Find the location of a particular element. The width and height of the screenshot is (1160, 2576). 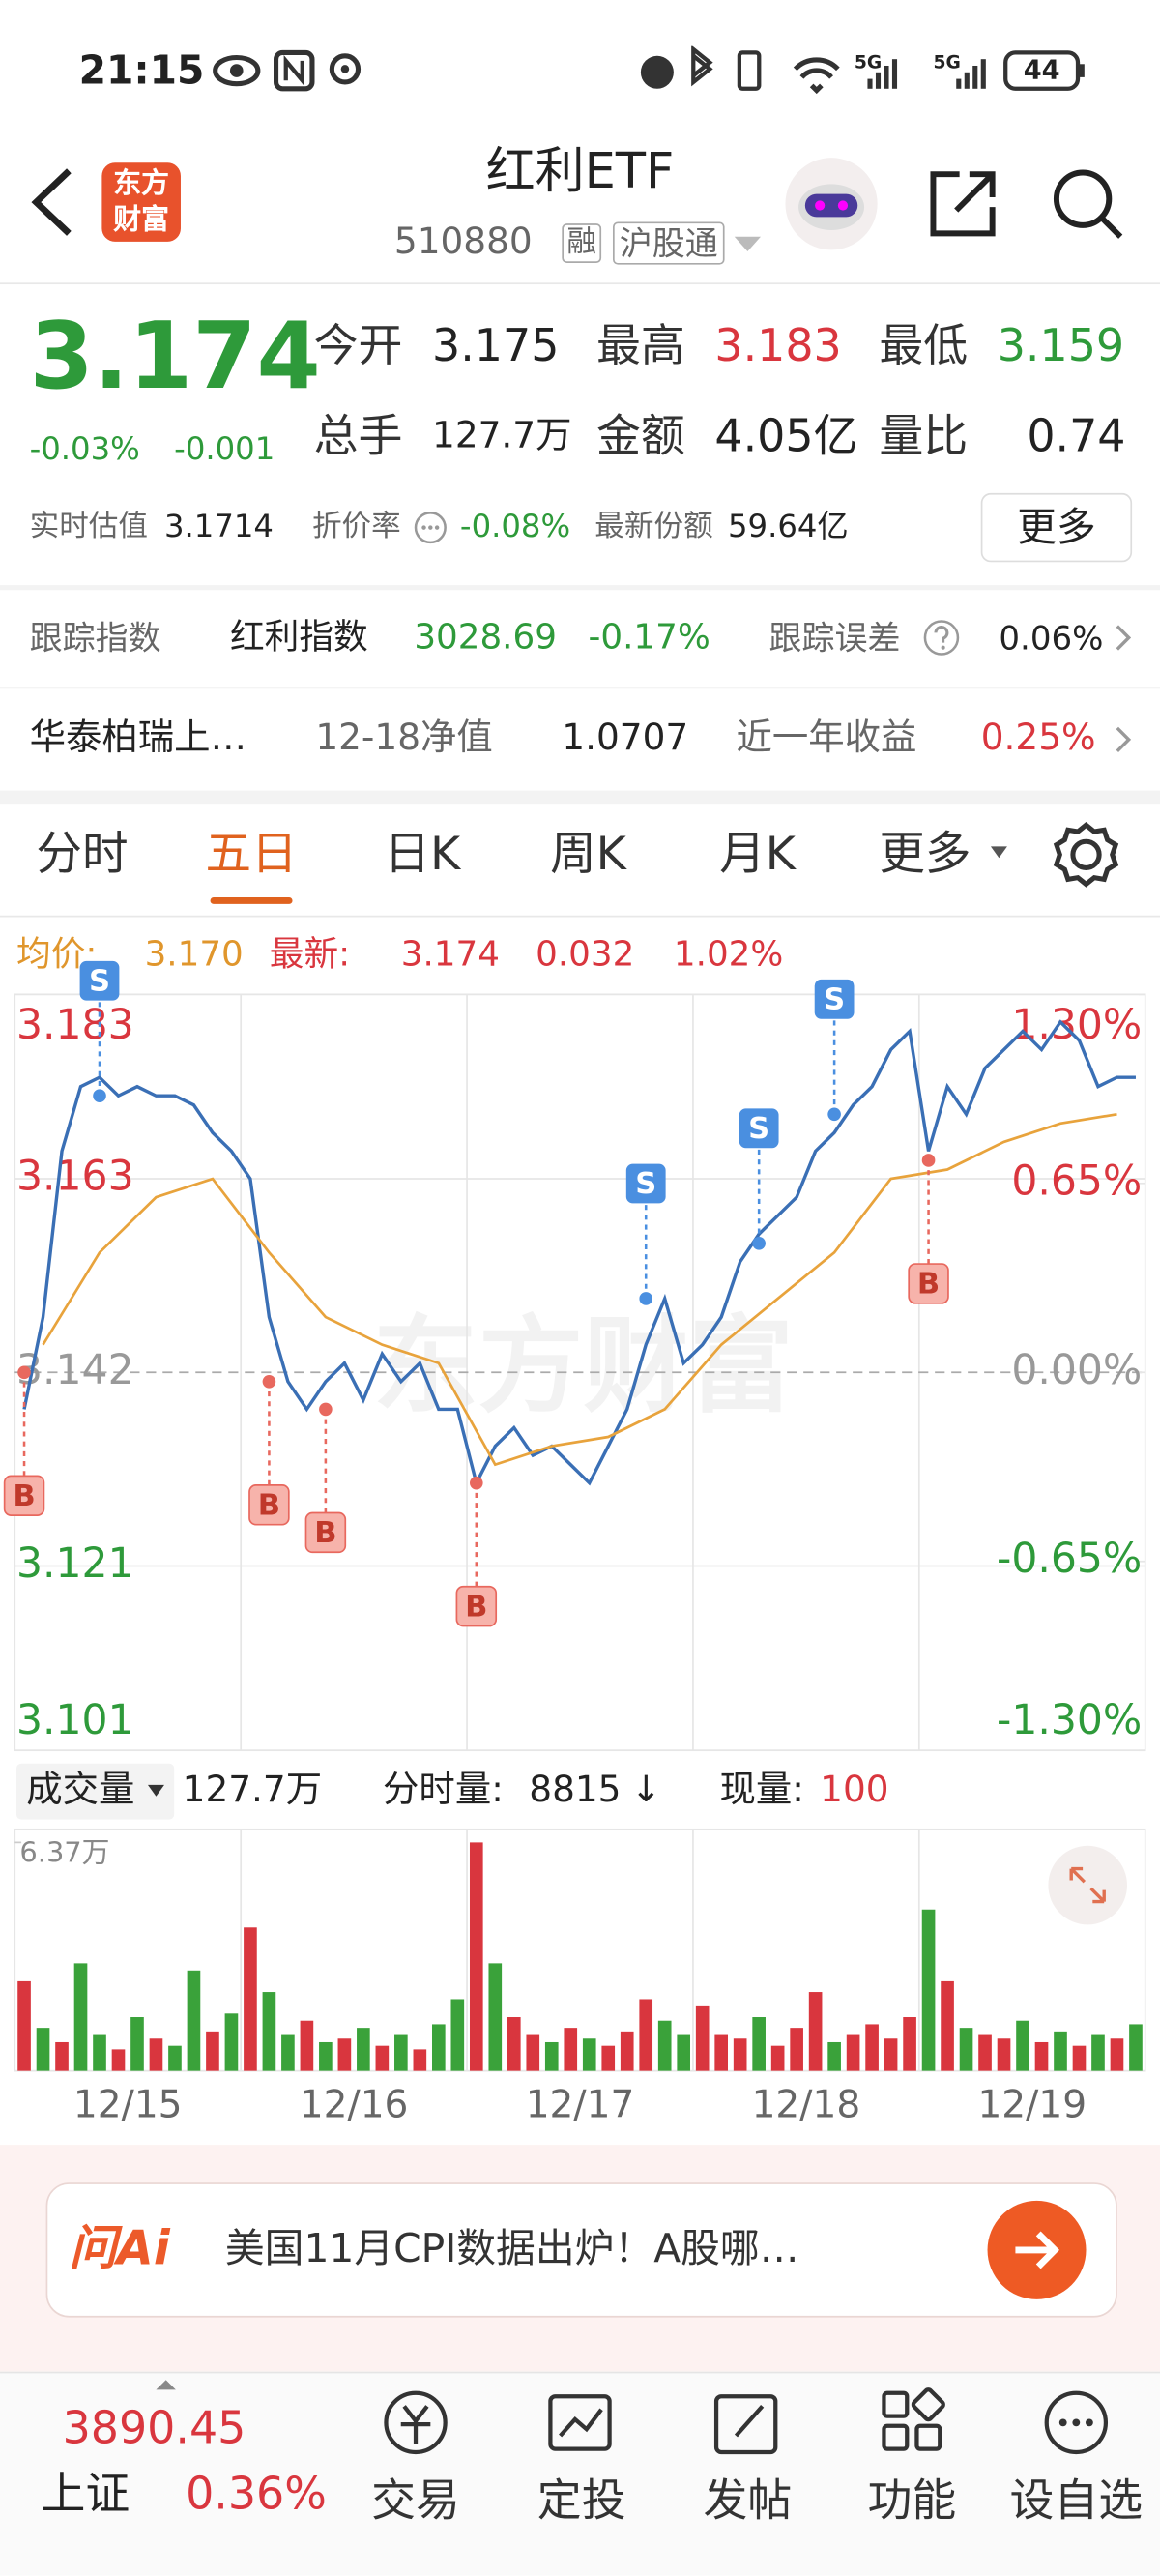

tab: 月K is located at coordinates (757, 854).